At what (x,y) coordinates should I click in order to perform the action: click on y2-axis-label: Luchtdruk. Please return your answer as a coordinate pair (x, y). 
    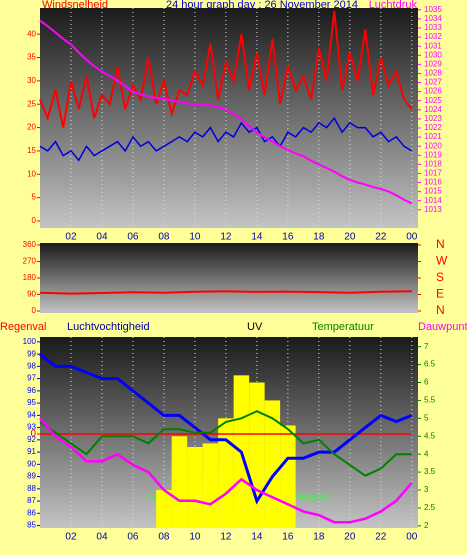
    Looking at the image, I should click on (393, 5).